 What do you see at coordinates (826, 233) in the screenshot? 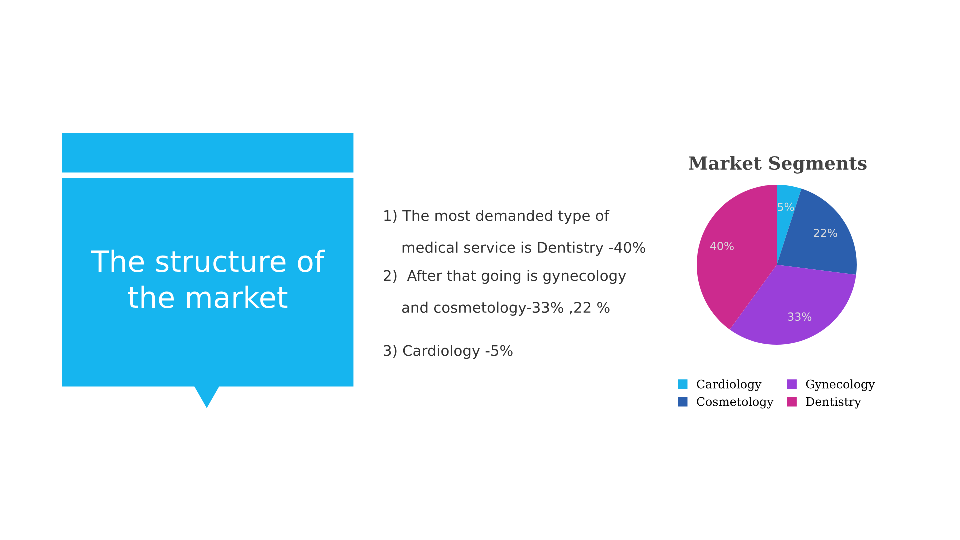
I see `data-label: 22%` at bounding box center [826, 233].